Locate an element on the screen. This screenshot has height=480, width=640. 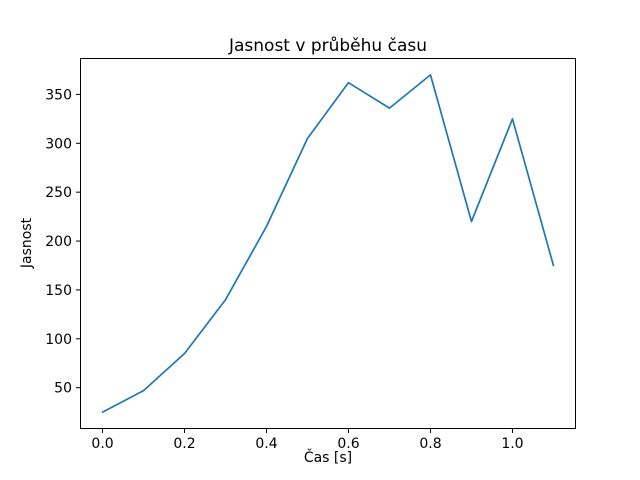
y-axis-label: Jasnost is located at coordinates (27, 243).